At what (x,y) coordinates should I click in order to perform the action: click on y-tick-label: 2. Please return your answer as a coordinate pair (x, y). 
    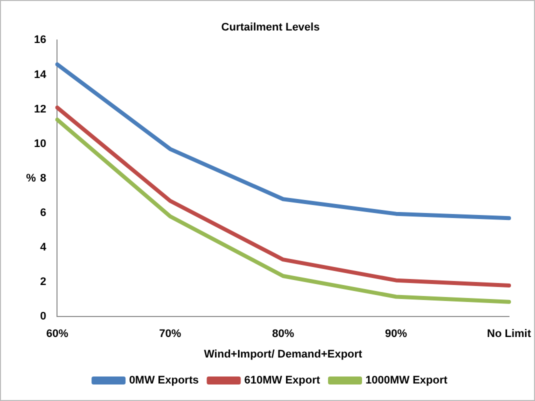
    Looking at the image, I should click on (43, 282).